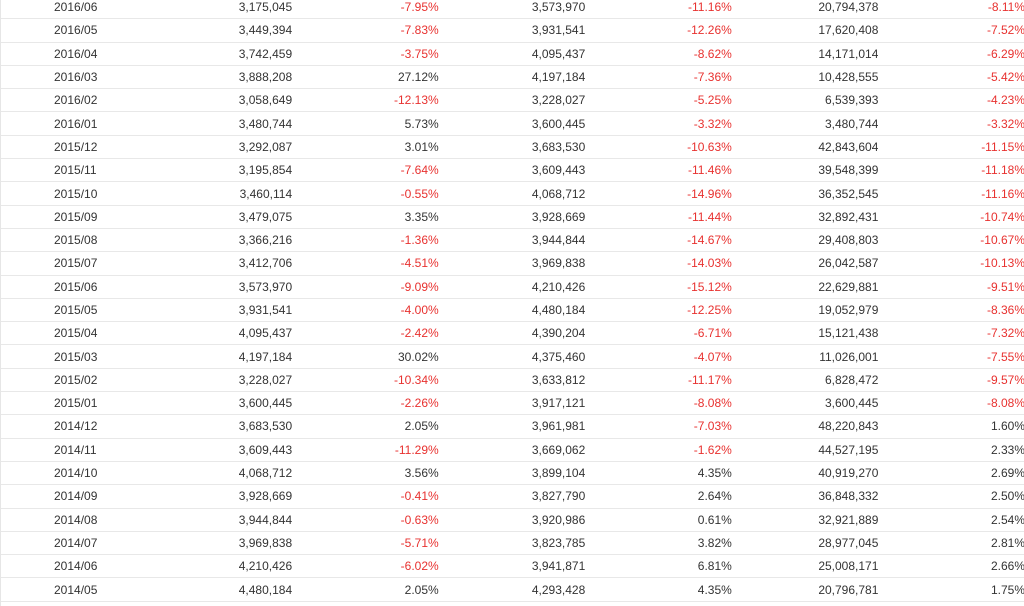 The height and width of the screenshot is (606, 1024). What do you see at coordinates (658, 263) in the screenshot?
I see `cell-change-2: -14.03%` at bounding box center [658, 263].